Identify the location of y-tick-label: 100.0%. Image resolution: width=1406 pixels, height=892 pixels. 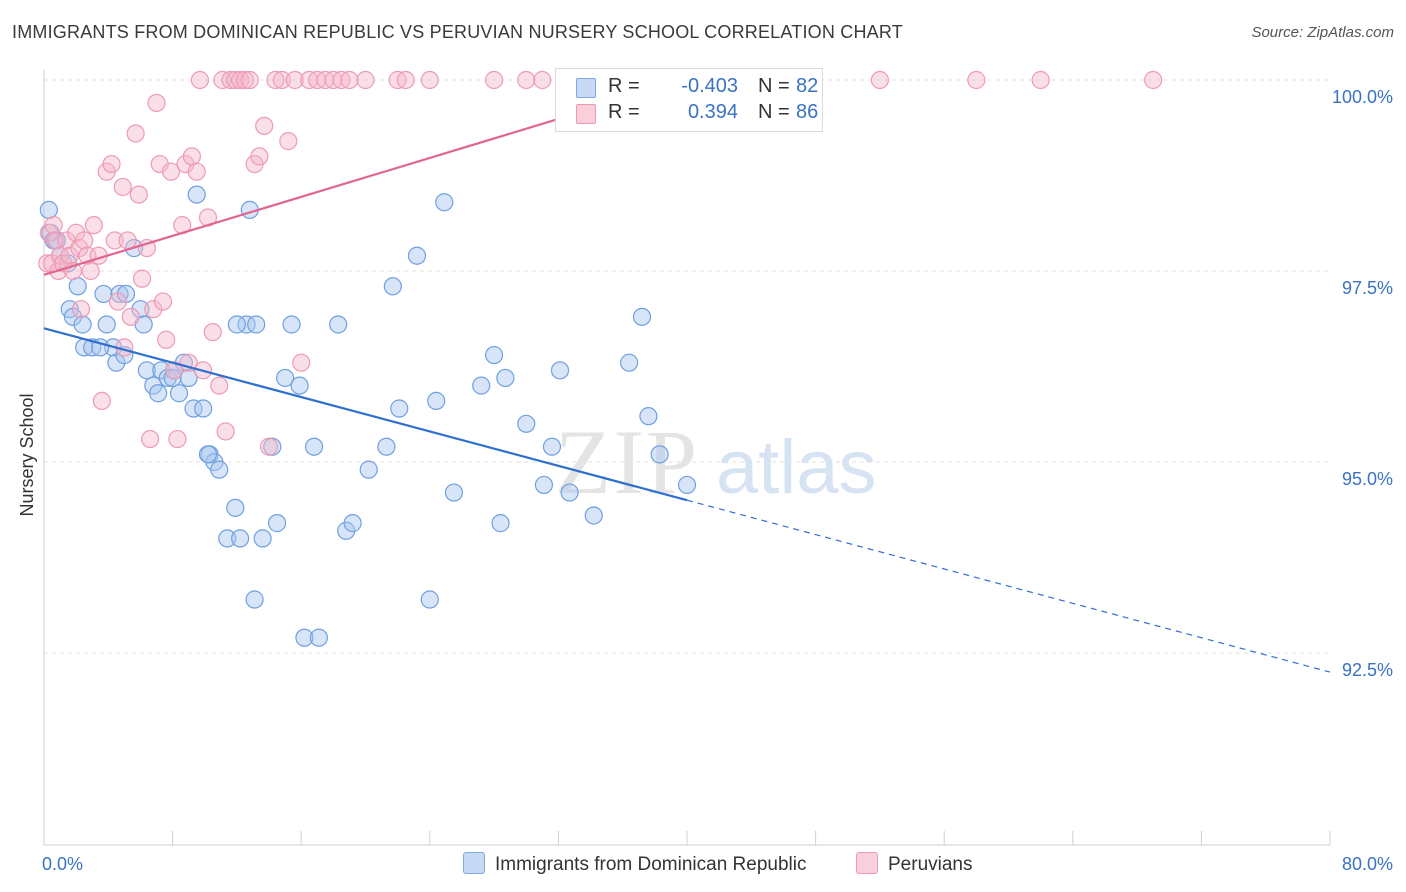
(1362, 97).